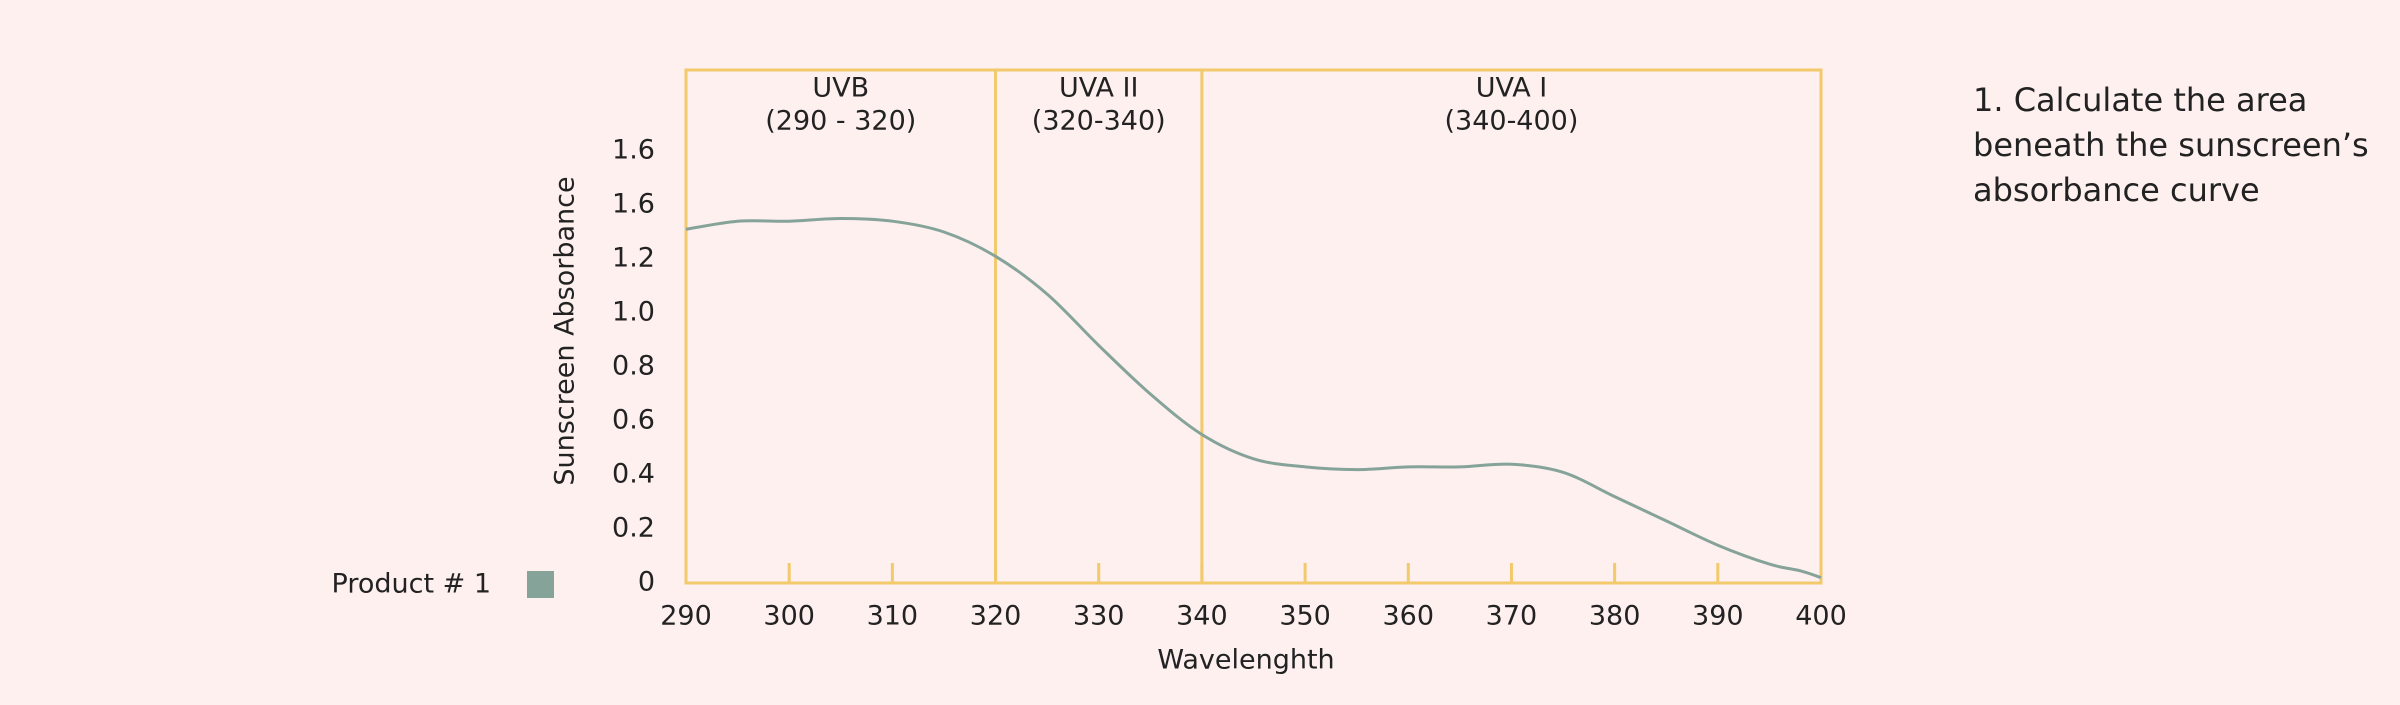 Image resolution: width=2400 pixels, height=705 pixels. Describe the element at coordinates (411, 584) in the screenshot. I see `legend-label: Product # 1` at that location.